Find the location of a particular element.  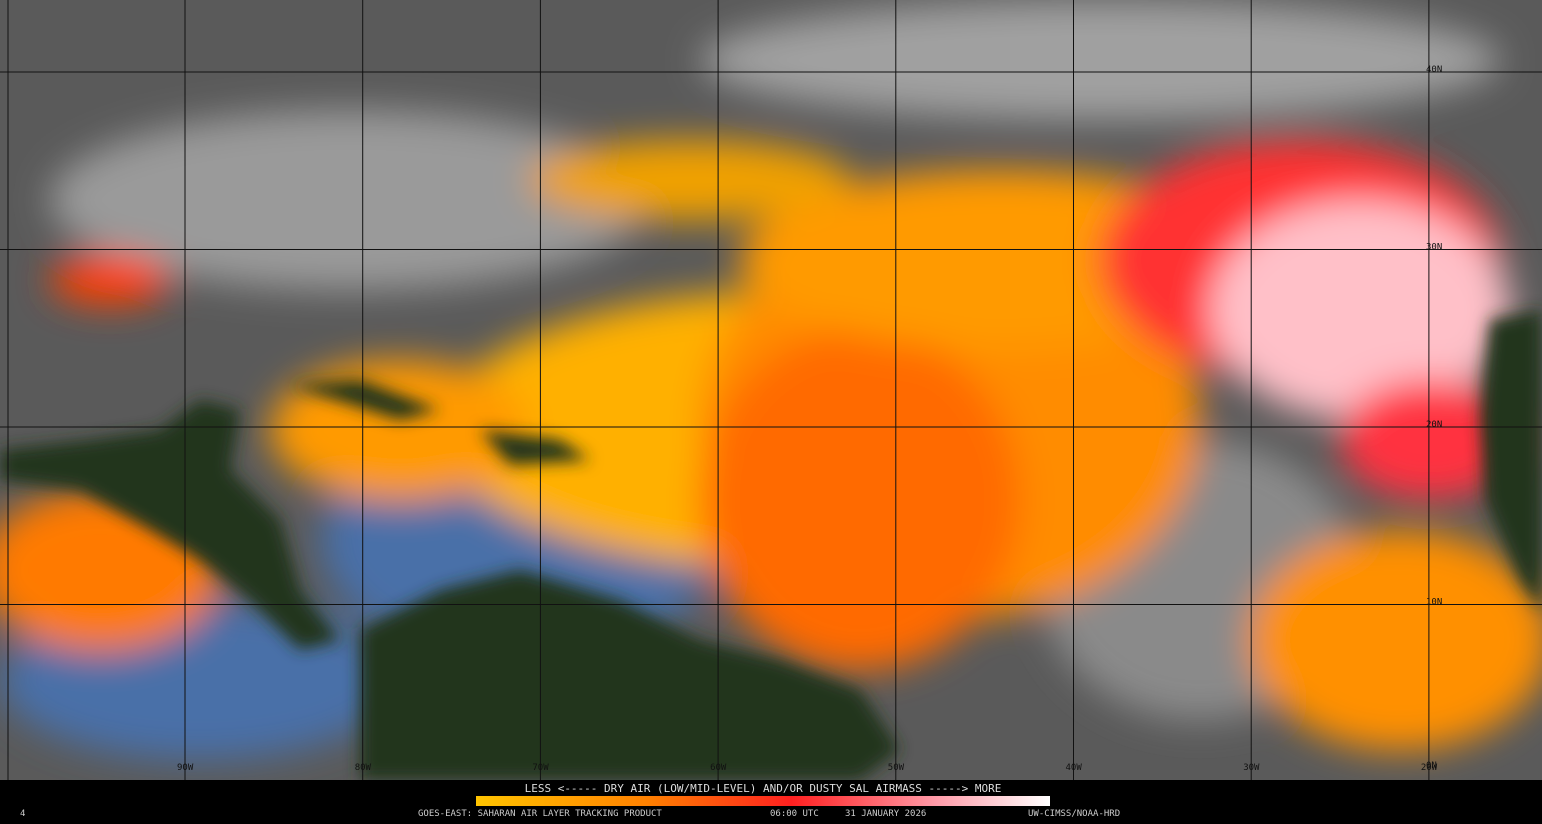

longitude-label: 20W is located at coordinates (1429, 768).